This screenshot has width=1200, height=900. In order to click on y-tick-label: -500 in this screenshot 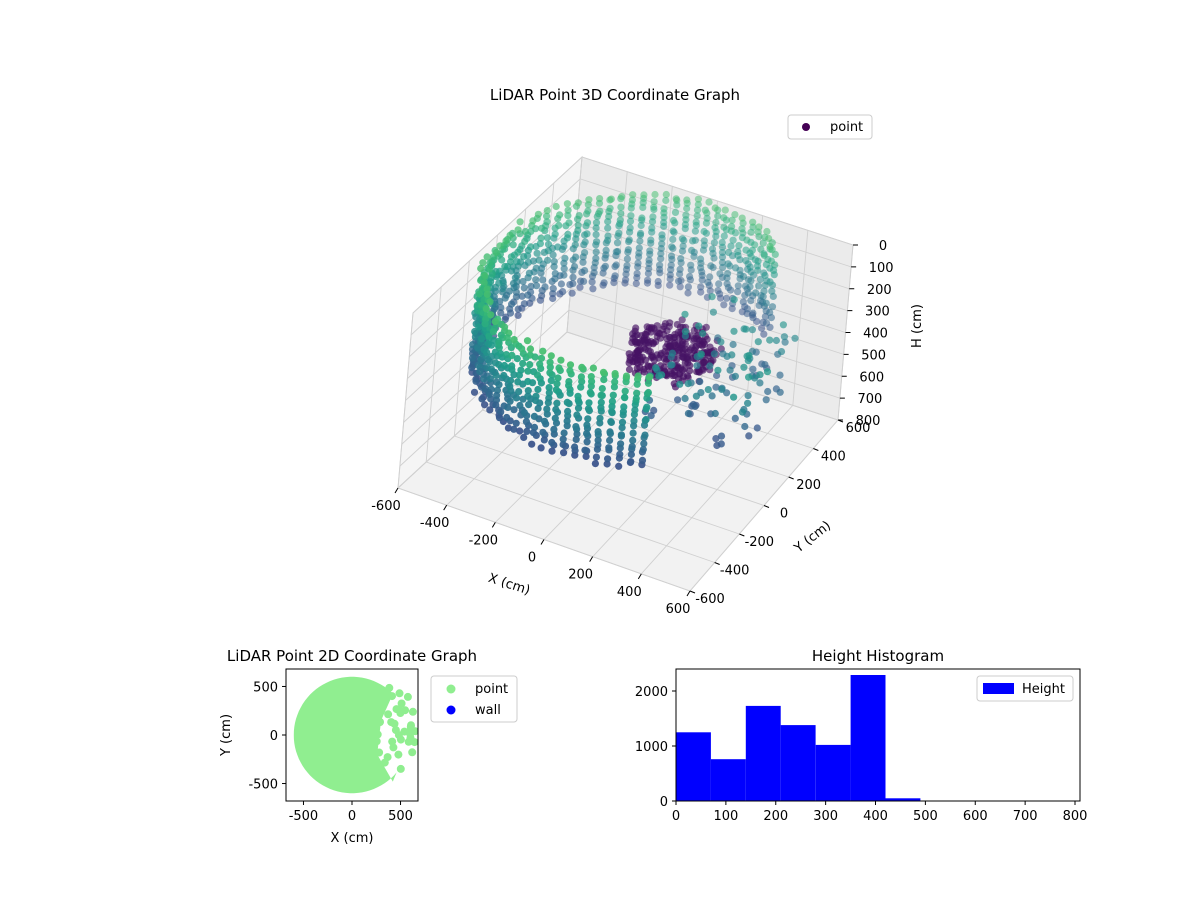, I will do `click(263, 785)`.